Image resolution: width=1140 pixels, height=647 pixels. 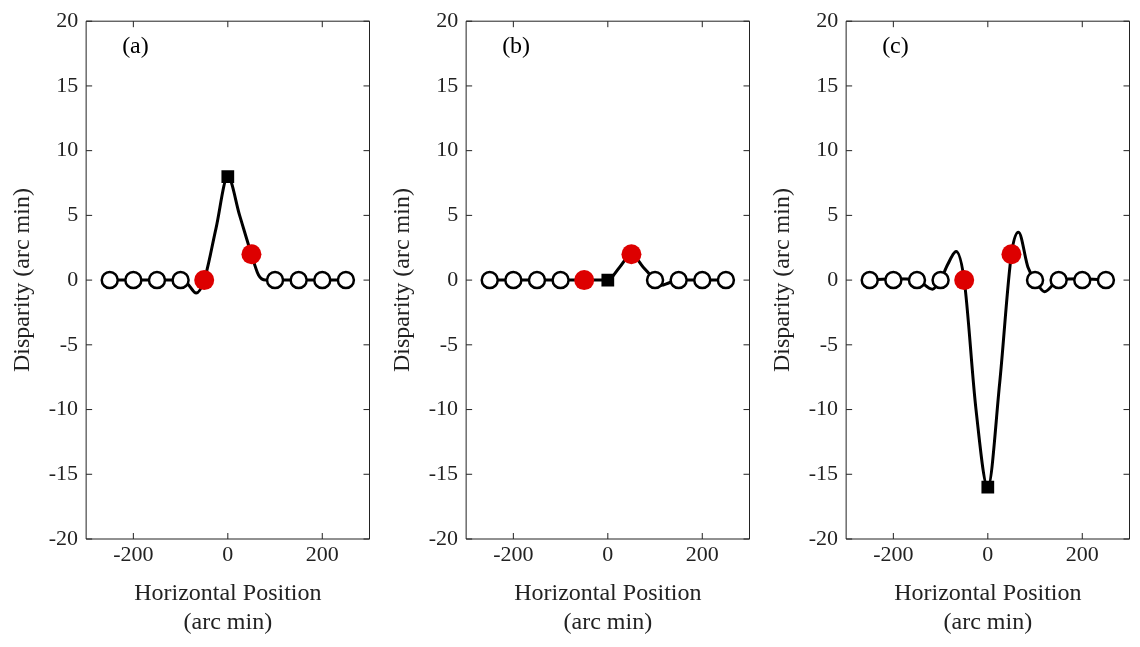 I want to click on annotation: (b), so click(x=516, y=45).